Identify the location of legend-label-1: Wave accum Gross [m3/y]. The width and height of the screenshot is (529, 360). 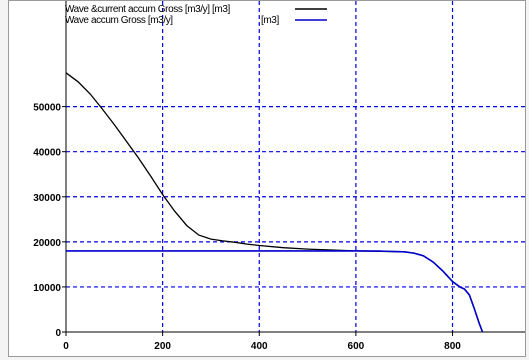
(119, 20).